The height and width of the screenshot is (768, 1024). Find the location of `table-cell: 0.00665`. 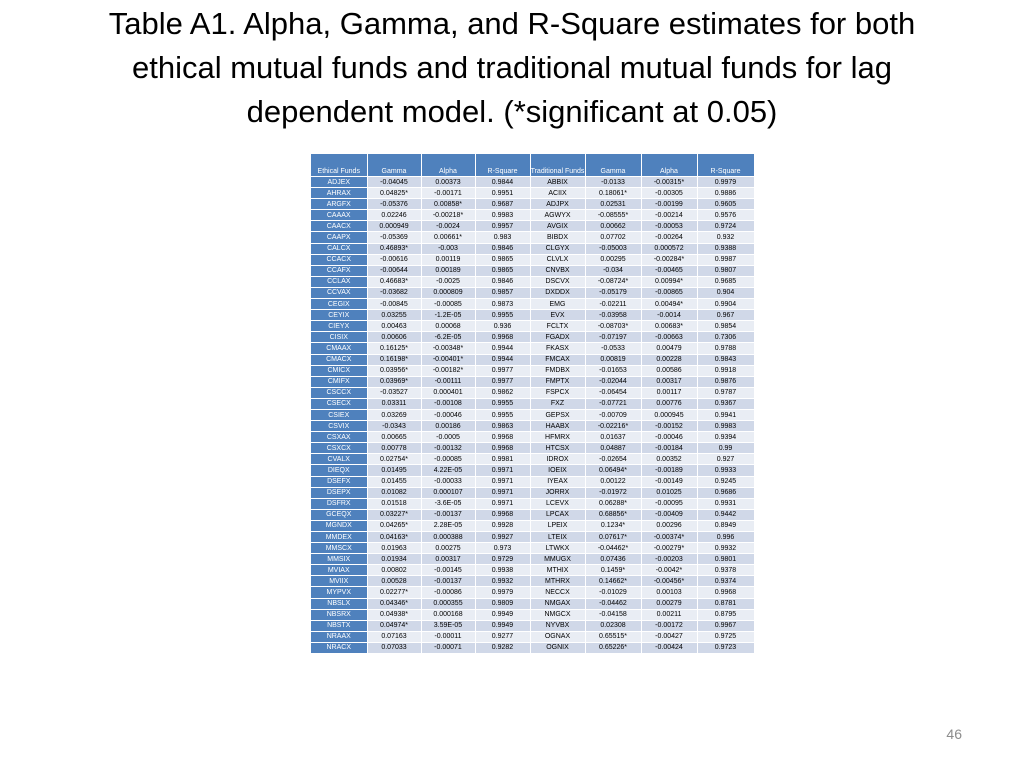

table-cell: 0.00665 is located at coordinates (394, 437).